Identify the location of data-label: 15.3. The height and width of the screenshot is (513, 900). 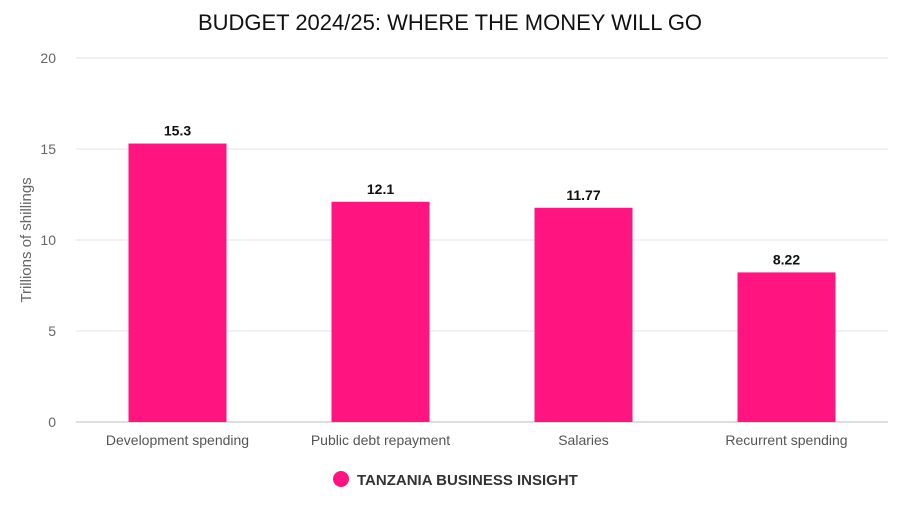
(177, 131).